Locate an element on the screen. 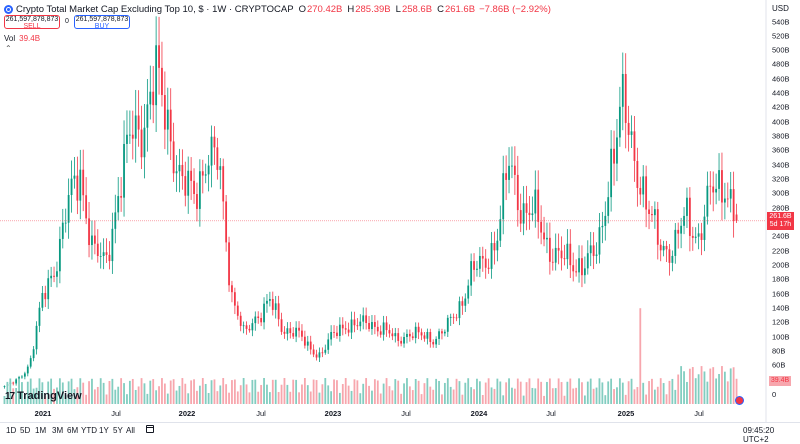  clock: 09:45:20 UTC+2 is located at coordinates (759, 435).